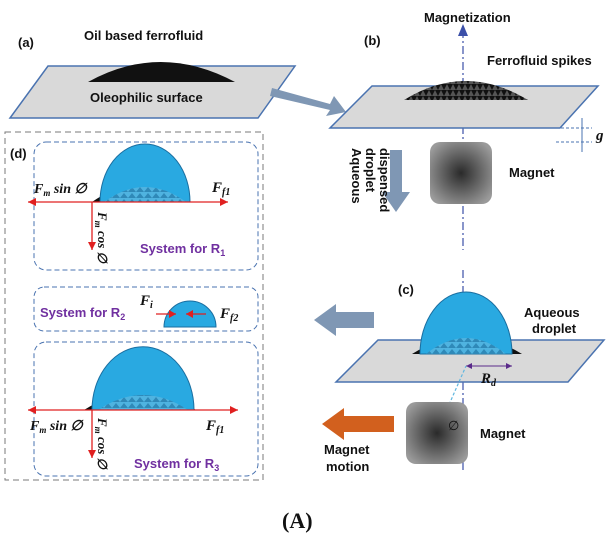  Describe the element at coordinates (461, 173) in the screenshot. I see `magnet-b` at that location.